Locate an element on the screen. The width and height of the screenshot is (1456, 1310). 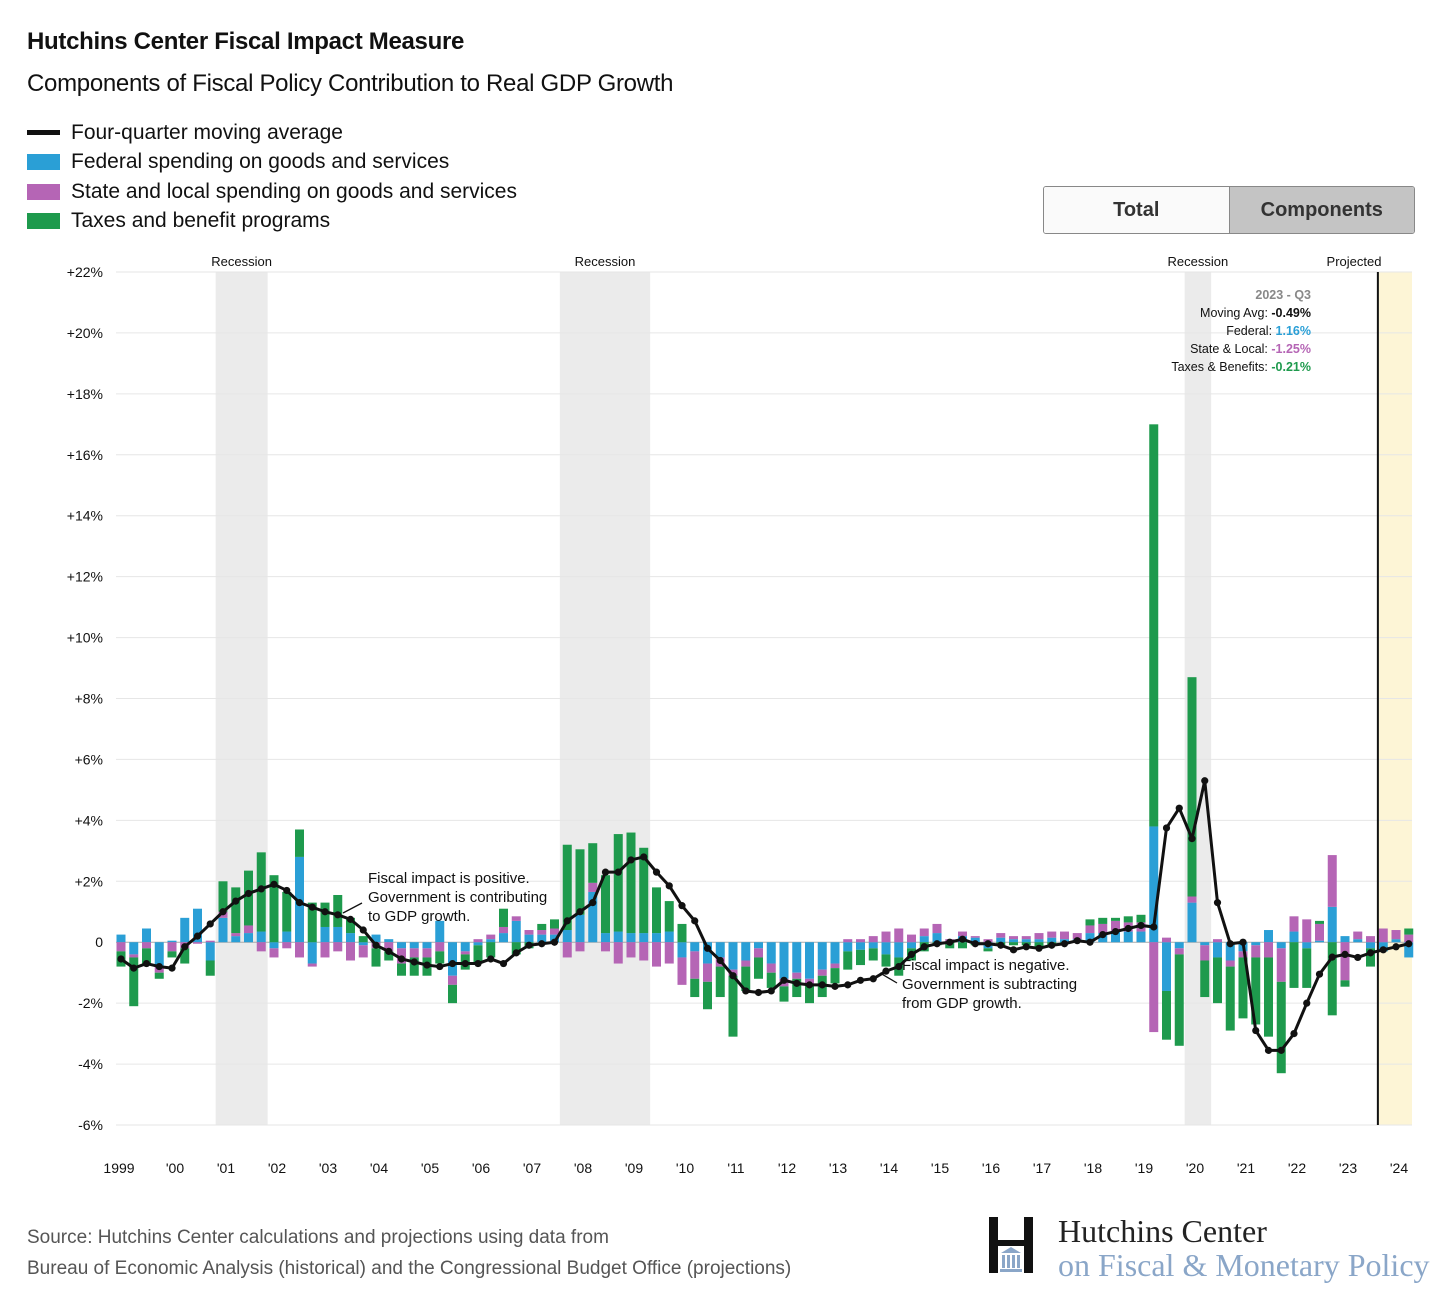
legend-item-moving-average: Four-quarter moving average is located at coordinates (272, 133).